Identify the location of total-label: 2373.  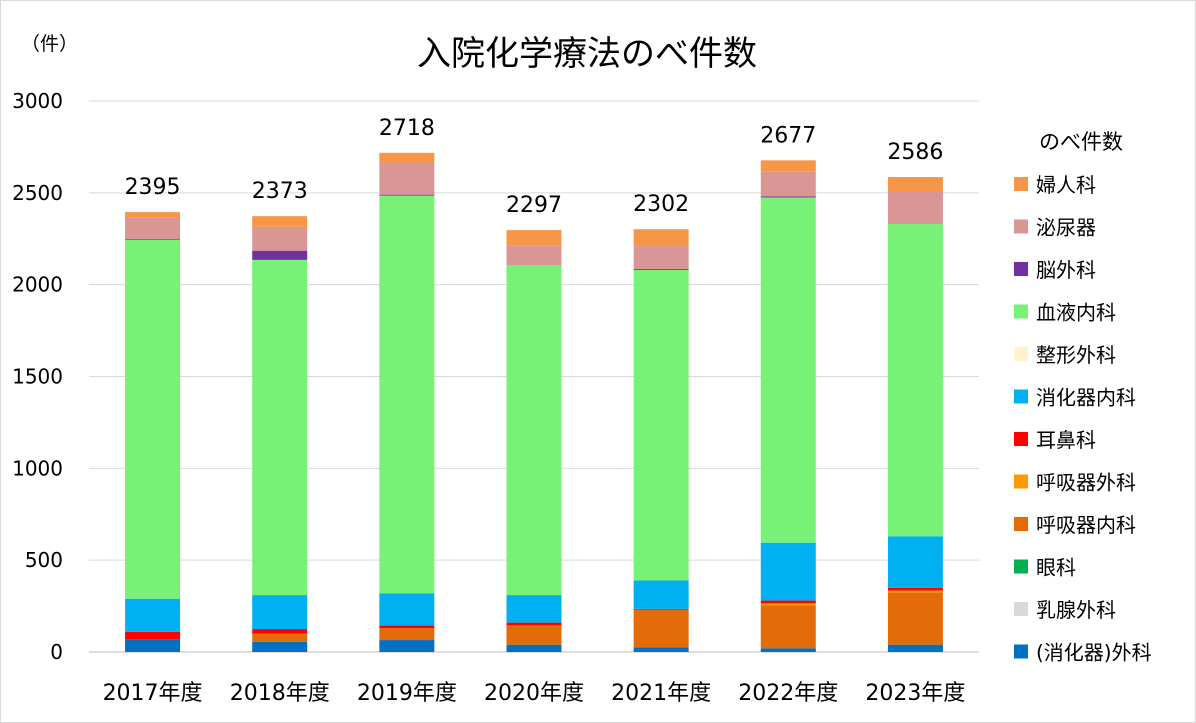
(280, 191).